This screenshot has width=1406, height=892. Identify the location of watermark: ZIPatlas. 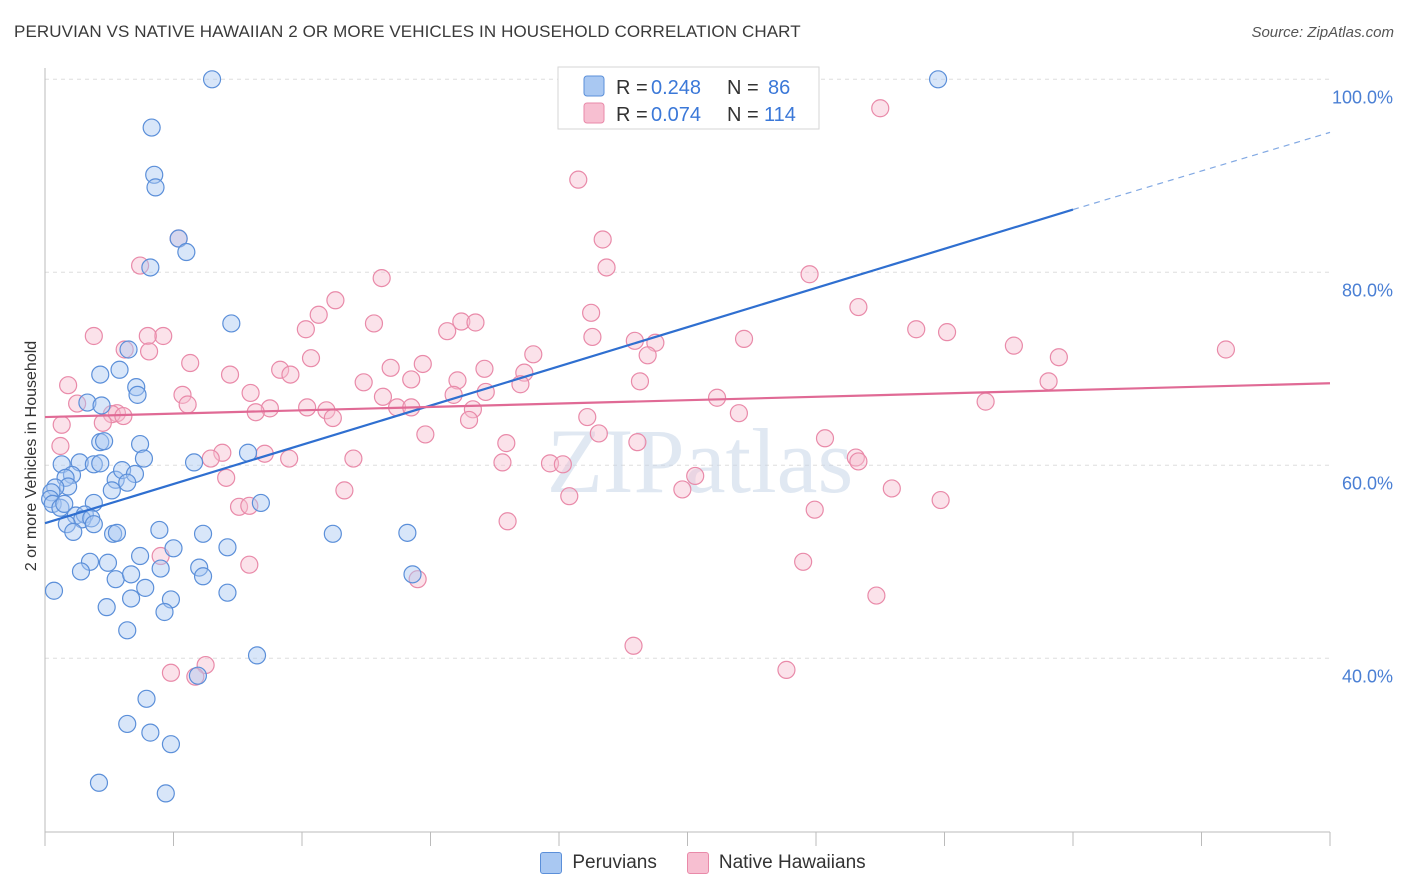
(700, 461).